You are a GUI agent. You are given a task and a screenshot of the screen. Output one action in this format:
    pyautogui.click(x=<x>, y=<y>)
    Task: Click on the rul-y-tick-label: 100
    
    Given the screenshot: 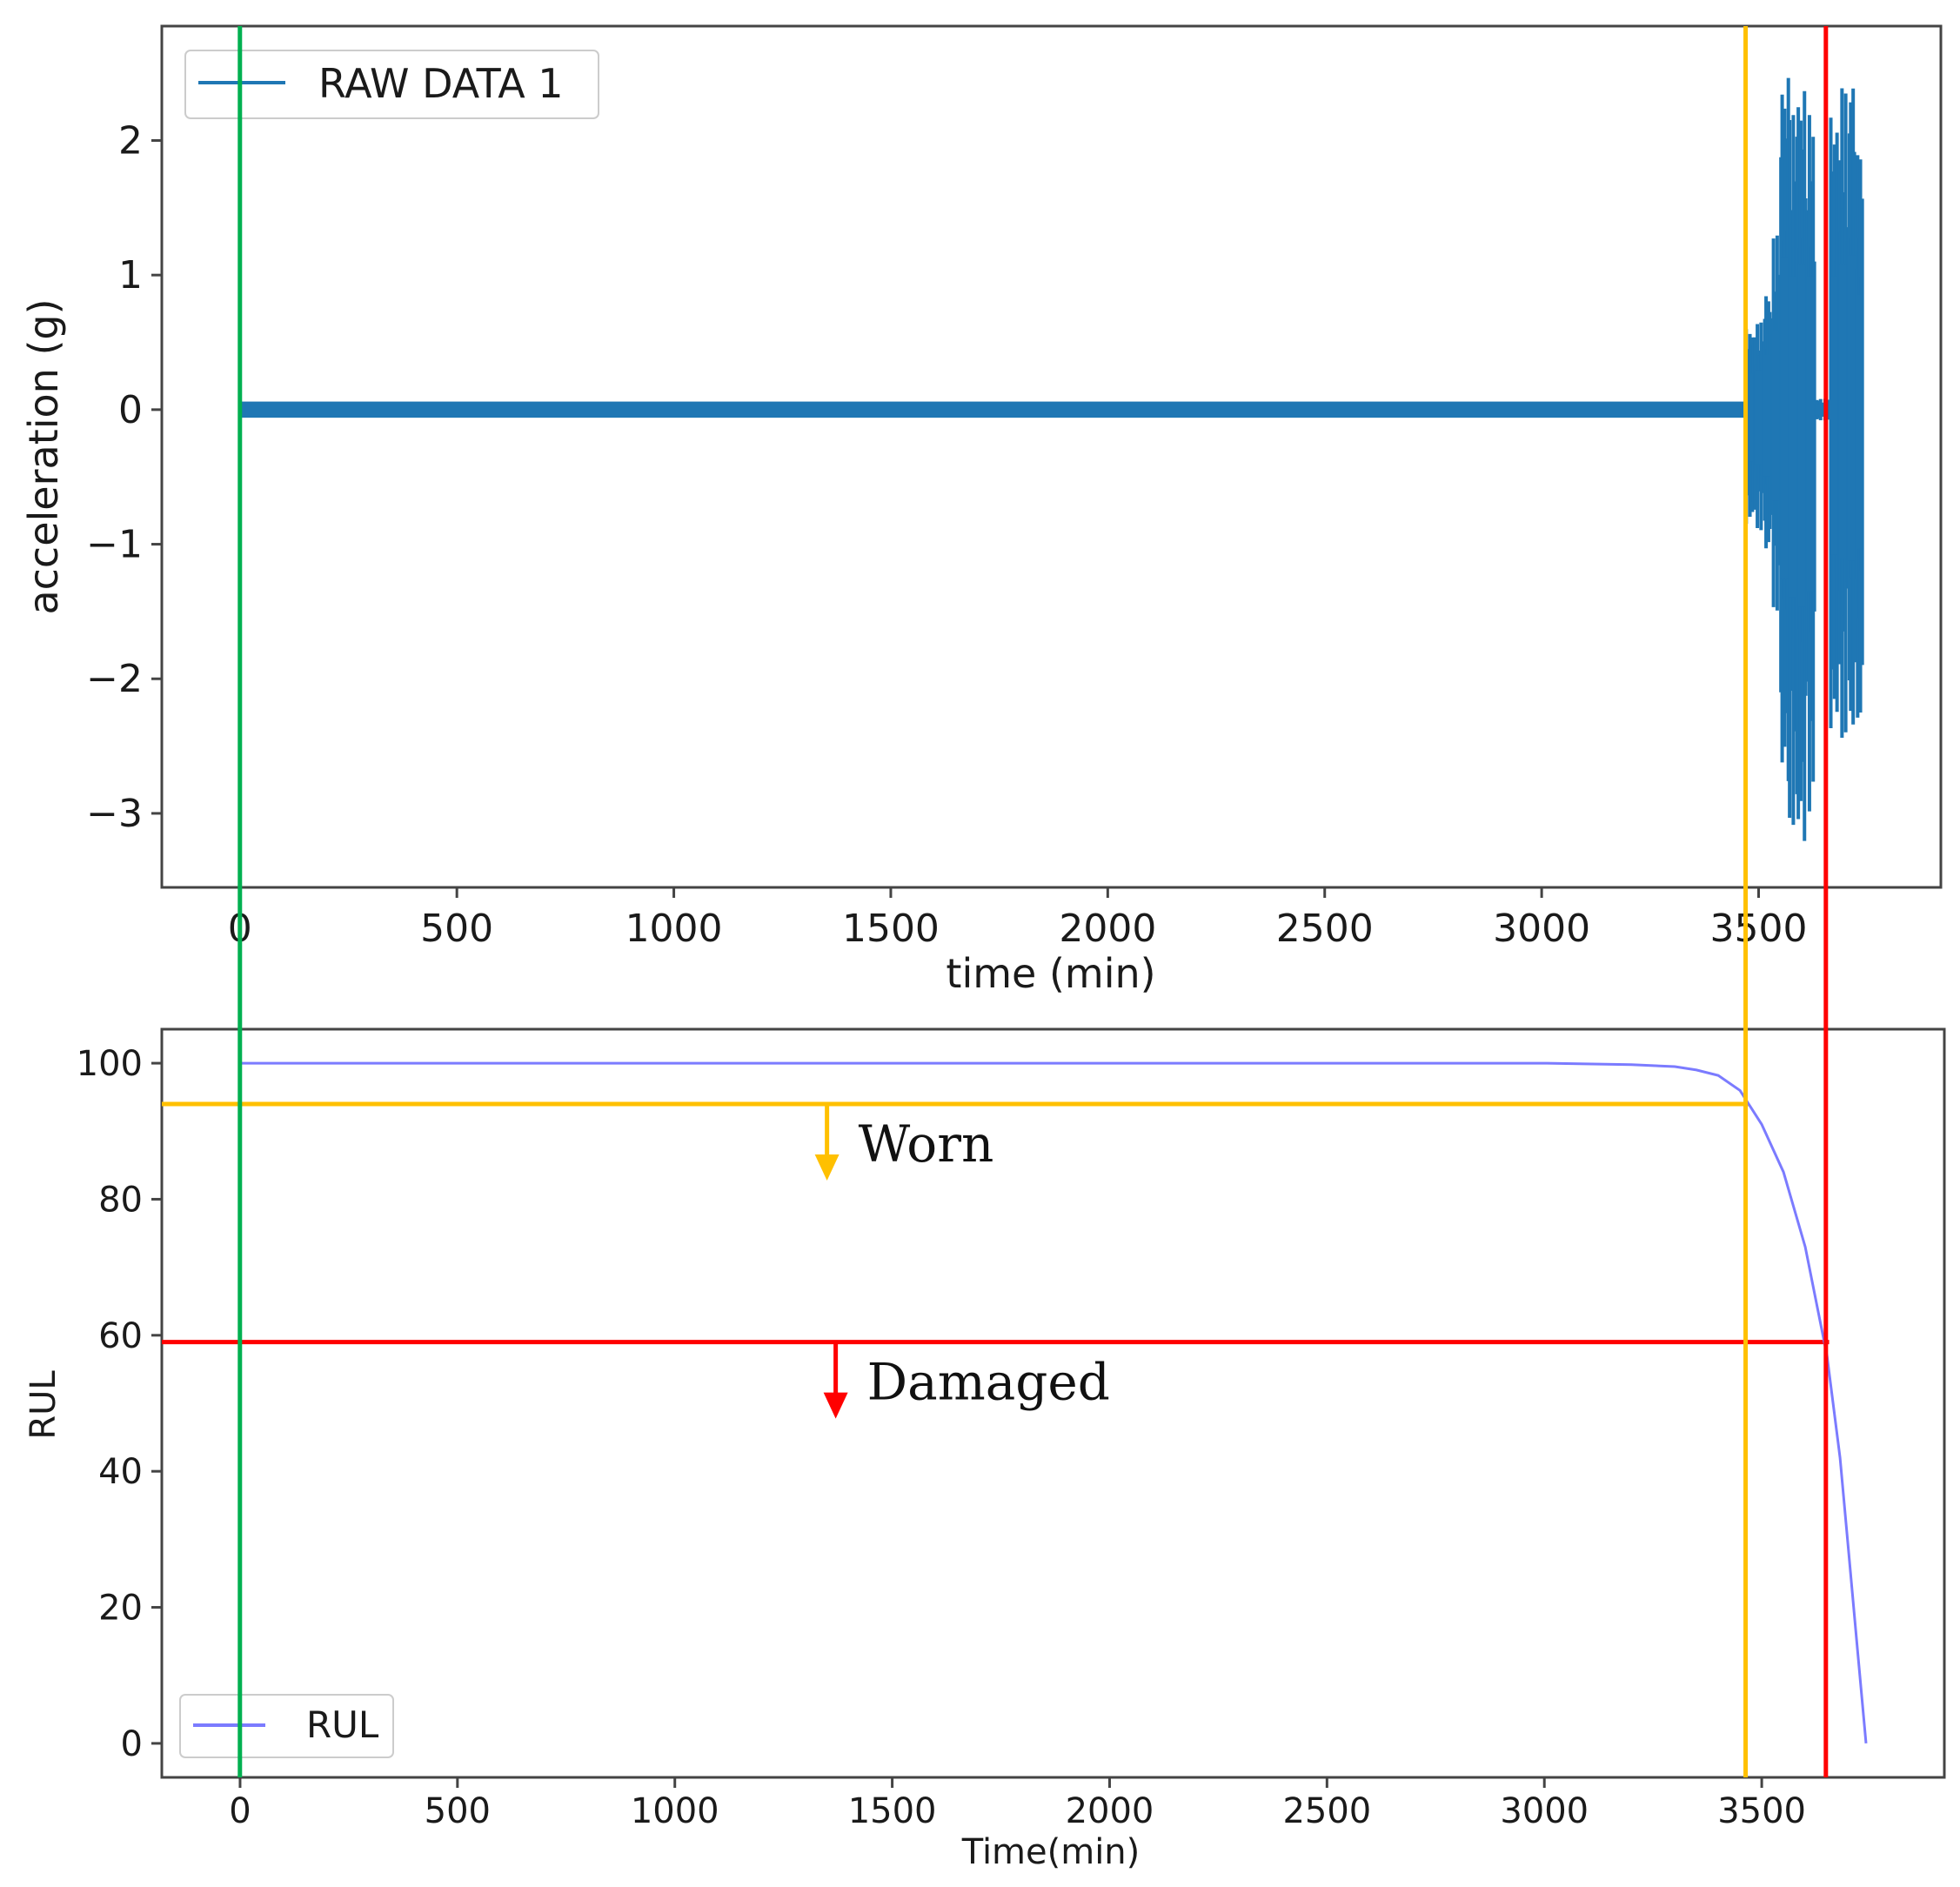 What is the action you would take?
    pyautogui.click(x=110, y=1064)
    